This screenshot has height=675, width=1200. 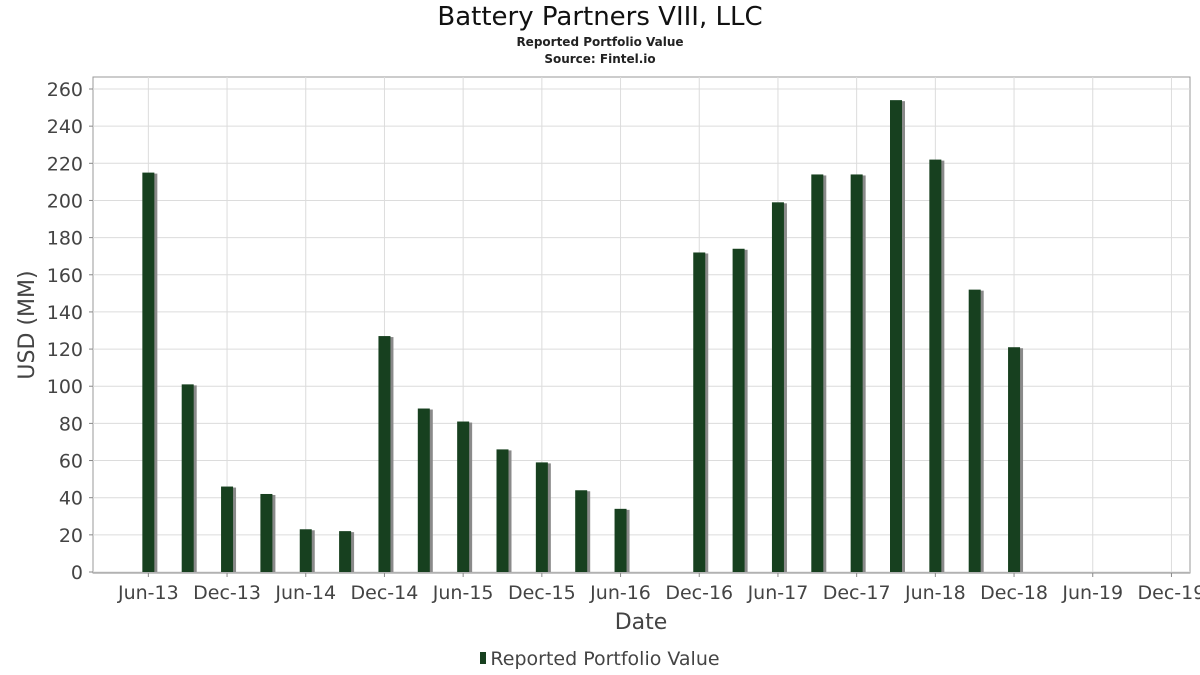 What do you see at coordinates (600, 17) in the screenshot?
I see `chart-title: Battery Partners VIII, LLC` at bounding box center [600, 17].